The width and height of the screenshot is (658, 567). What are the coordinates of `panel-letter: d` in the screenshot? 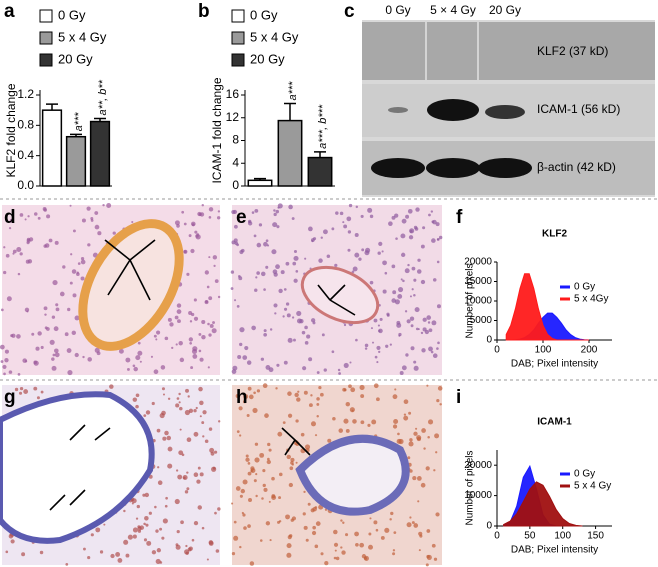 It's located at (10, 217).